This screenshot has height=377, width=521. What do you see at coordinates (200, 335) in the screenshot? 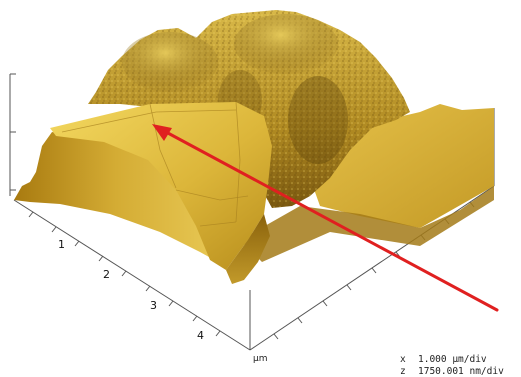
I see `y-tick-label: 4` at bounding box center [200, 335].